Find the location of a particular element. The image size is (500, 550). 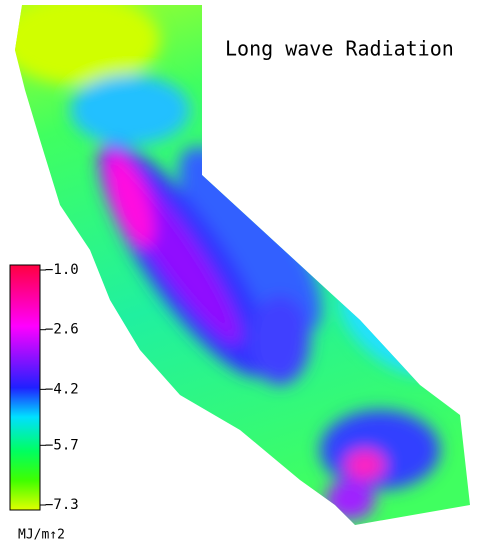

colorbar-unit: MJ/m↑2 is located at coordinates (41, 535).